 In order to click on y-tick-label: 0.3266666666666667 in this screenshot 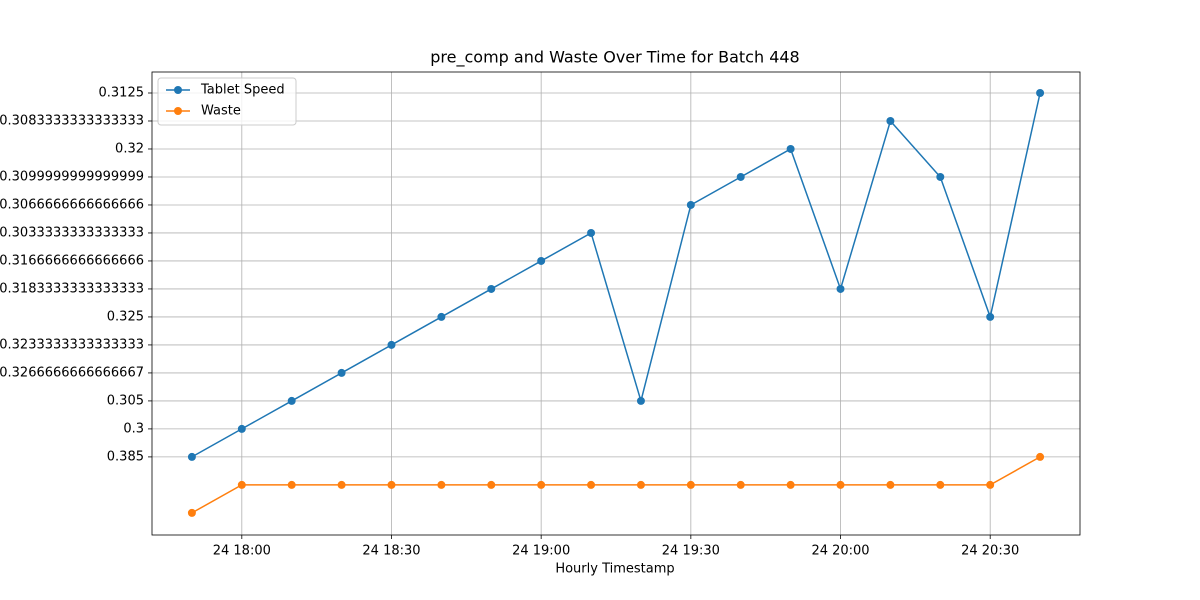, I will do `click(72, 372)`.